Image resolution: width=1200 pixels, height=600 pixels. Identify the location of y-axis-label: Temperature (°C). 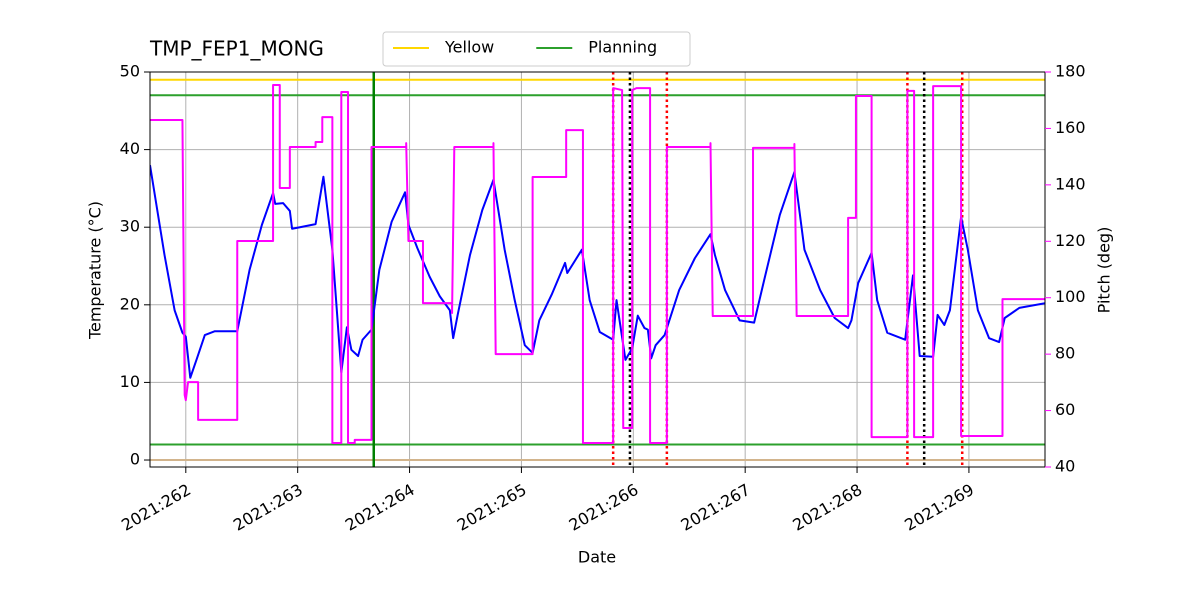
(95, 270).